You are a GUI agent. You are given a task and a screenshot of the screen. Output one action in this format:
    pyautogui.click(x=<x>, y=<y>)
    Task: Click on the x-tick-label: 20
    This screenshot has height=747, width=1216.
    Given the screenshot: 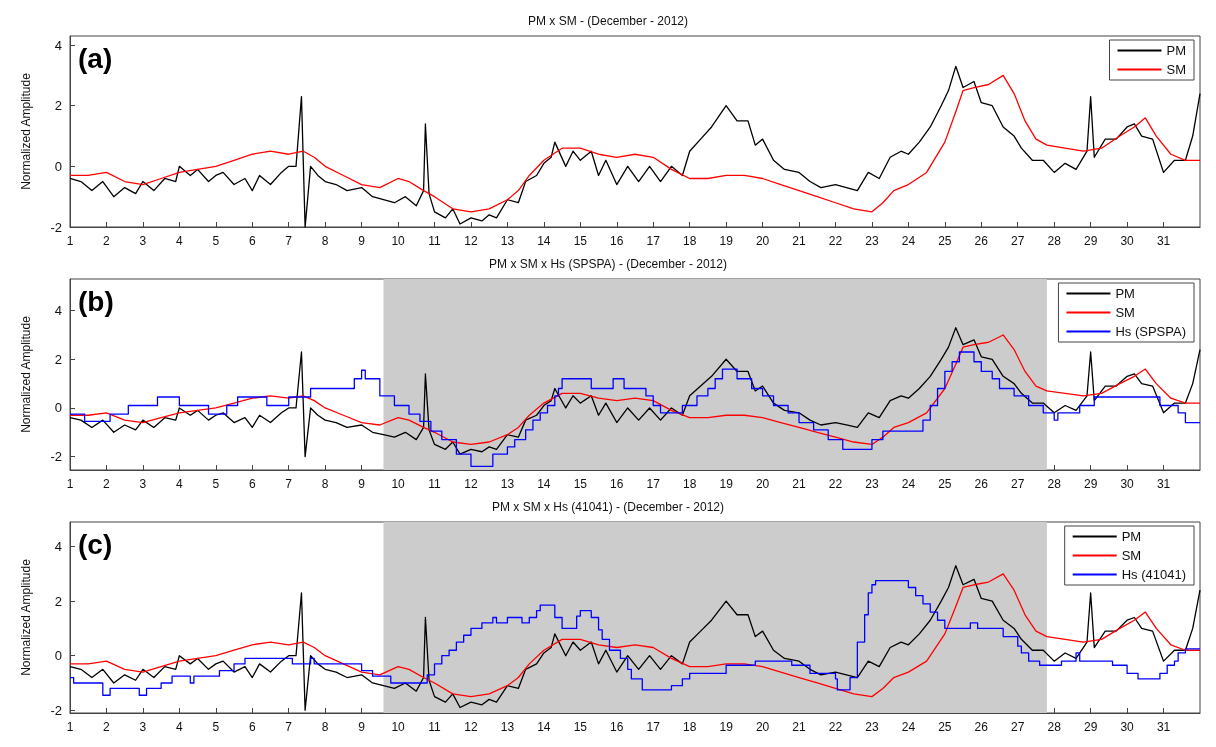 What is the action you would take?
    pyautogui.click(x=762, y=241)
    